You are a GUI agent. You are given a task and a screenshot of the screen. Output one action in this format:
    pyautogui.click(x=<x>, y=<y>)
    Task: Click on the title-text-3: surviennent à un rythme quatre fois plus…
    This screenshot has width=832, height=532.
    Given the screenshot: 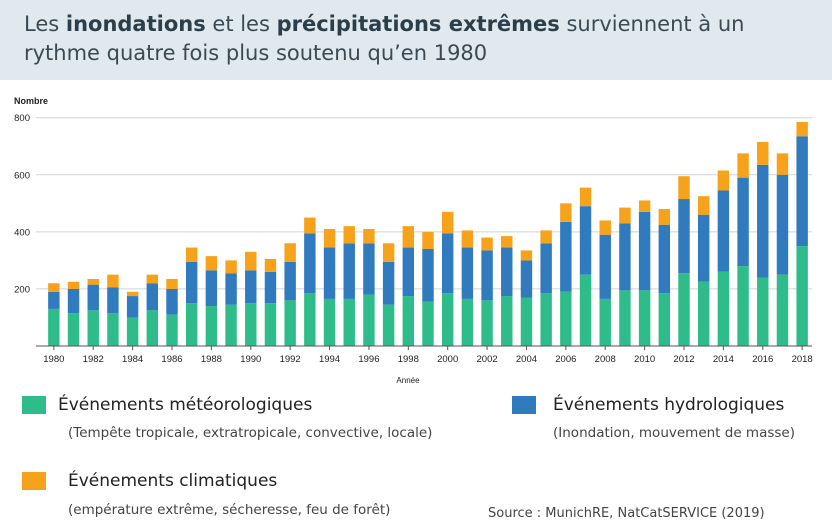 What is the action you would take?
    pyautogui.click(x=384, y=38)
    